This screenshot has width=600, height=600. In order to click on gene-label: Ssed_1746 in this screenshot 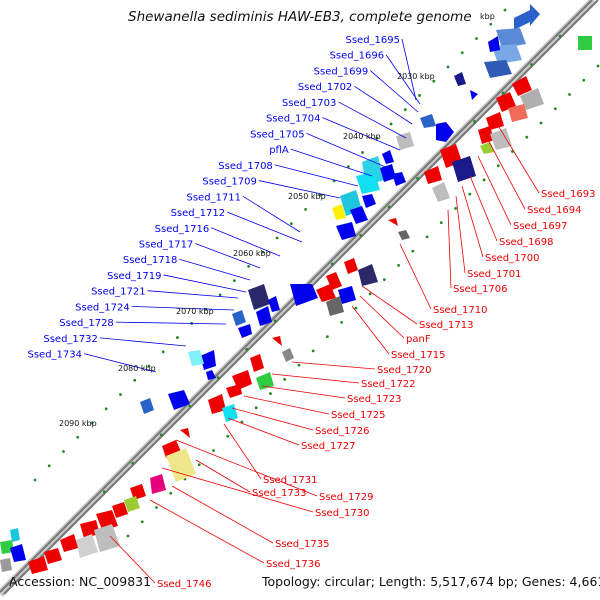, I will do `click(184, 584)`.